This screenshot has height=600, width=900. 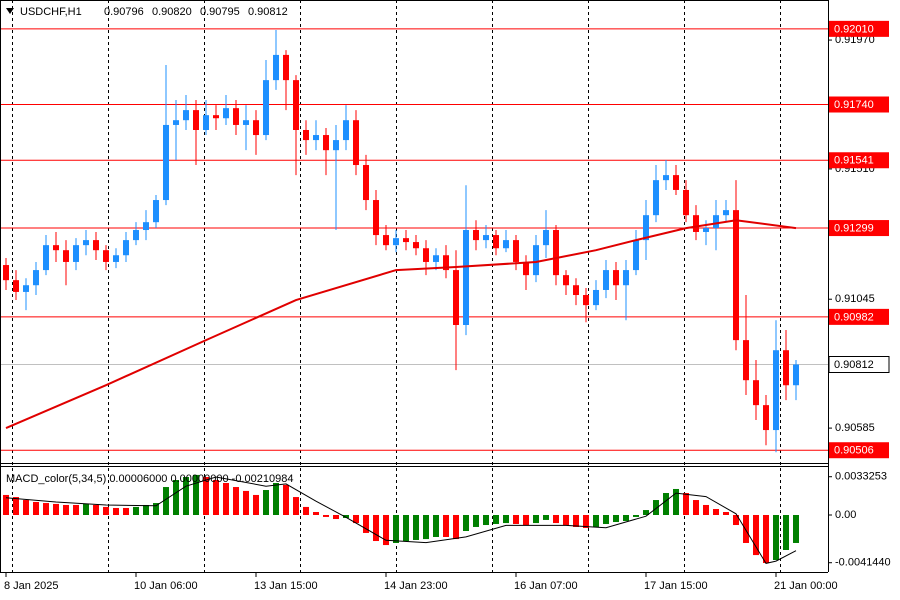 I want to click on y-tick-label: -0.0041440, so click(x=863, y=563).